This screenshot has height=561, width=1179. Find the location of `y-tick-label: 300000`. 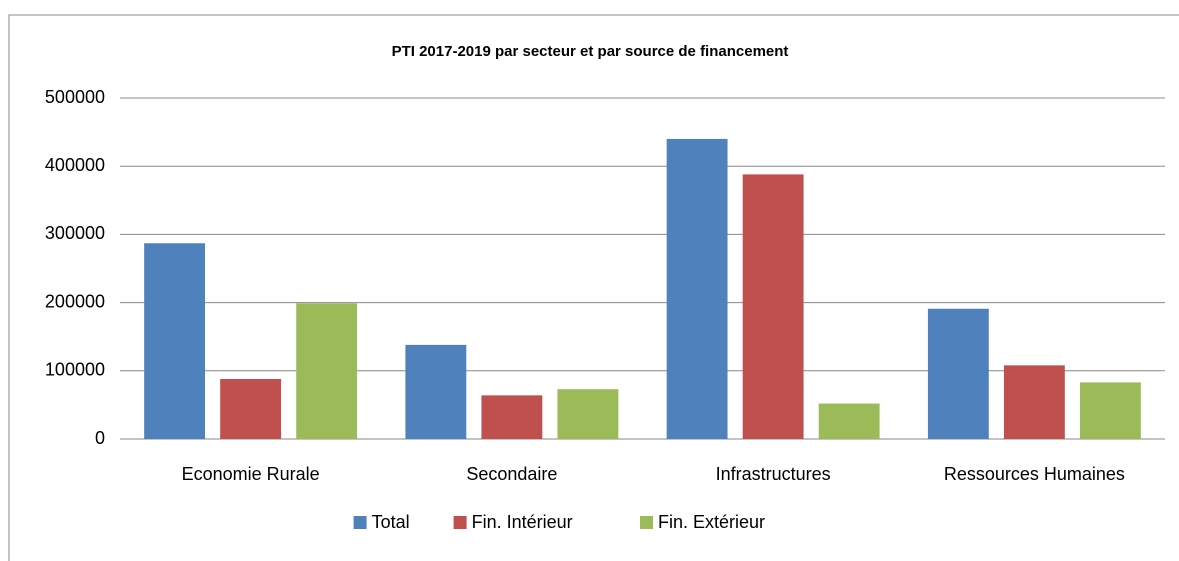

y-tick-label: 300000 is located at coordinates (75, 233).